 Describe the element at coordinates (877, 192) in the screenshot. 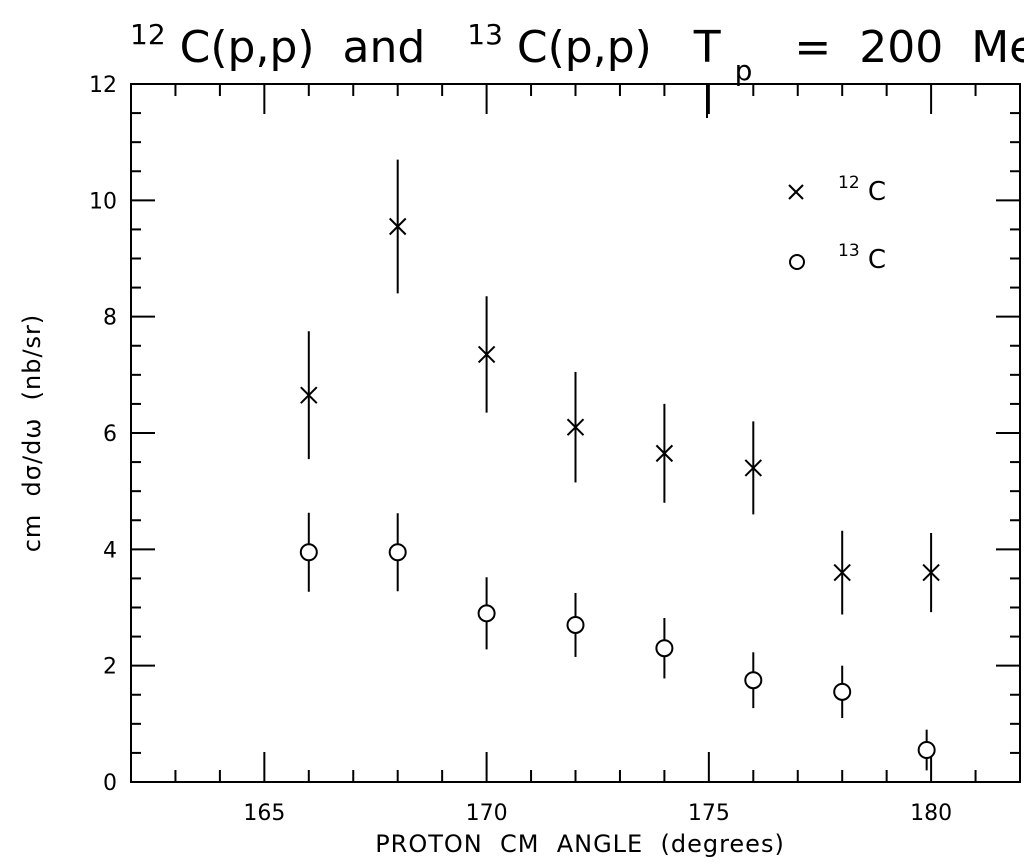

I see `legend-name-12c: C` at that location.